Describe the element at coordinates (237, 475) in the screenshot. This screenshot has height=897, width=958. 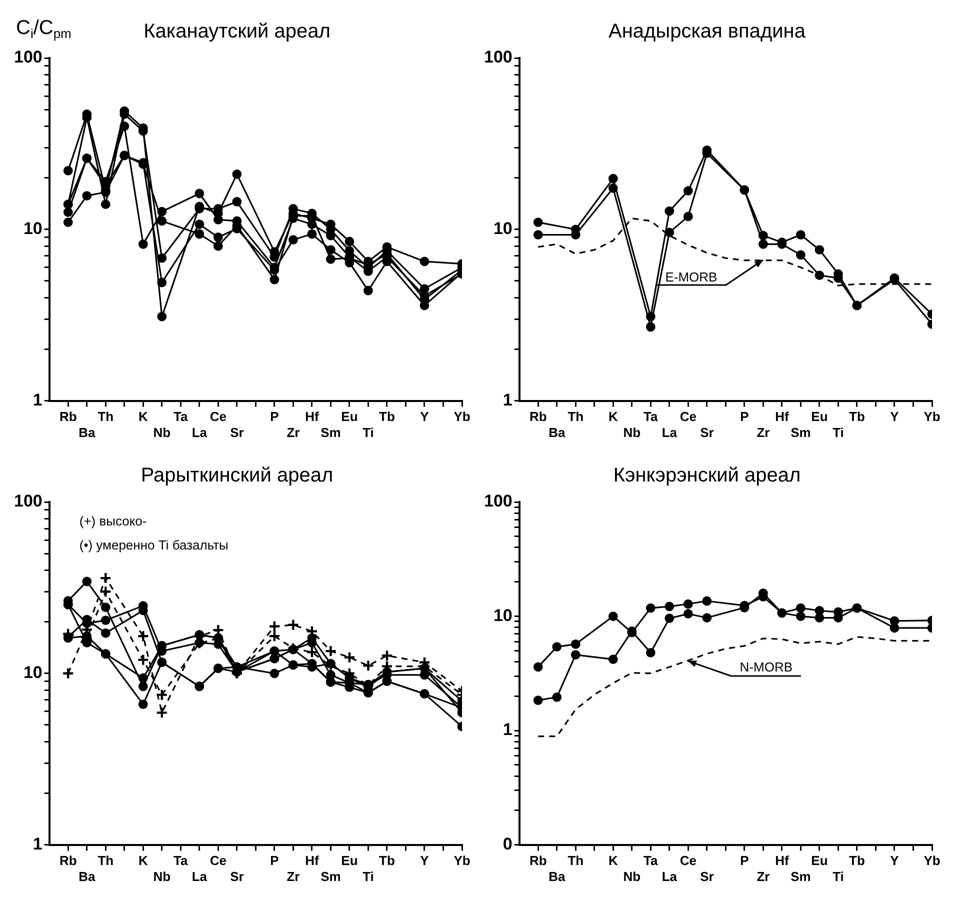
I see `chart-title: Рарыткинский ареал` at that location.